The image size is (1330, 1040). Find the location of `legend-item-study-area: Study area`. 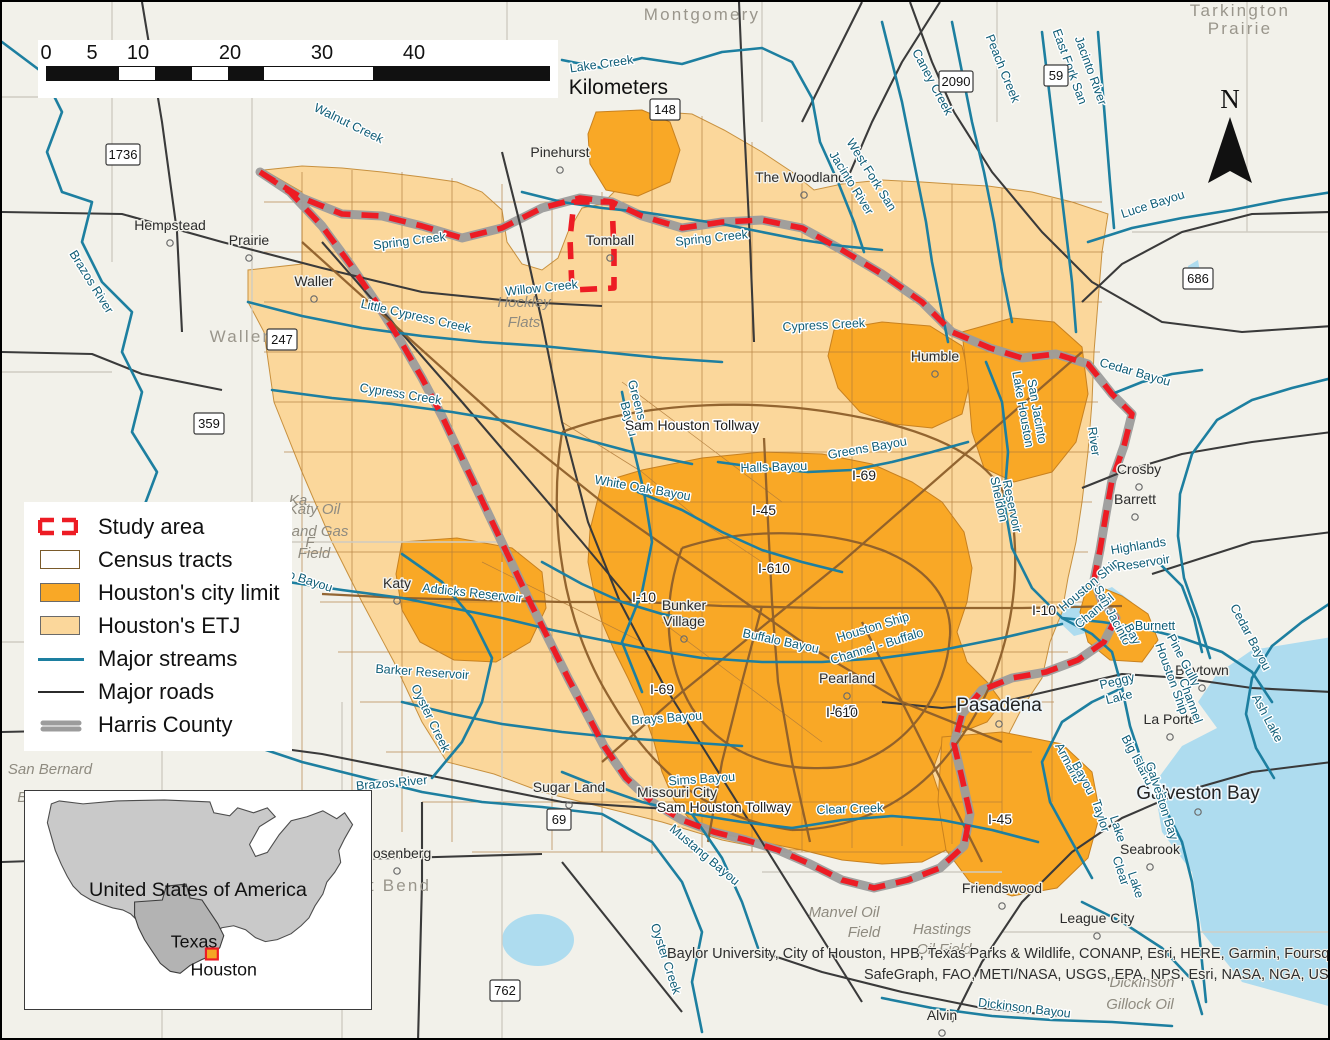

legend-item-study-area: Study area is located at coordinates (159, 526).